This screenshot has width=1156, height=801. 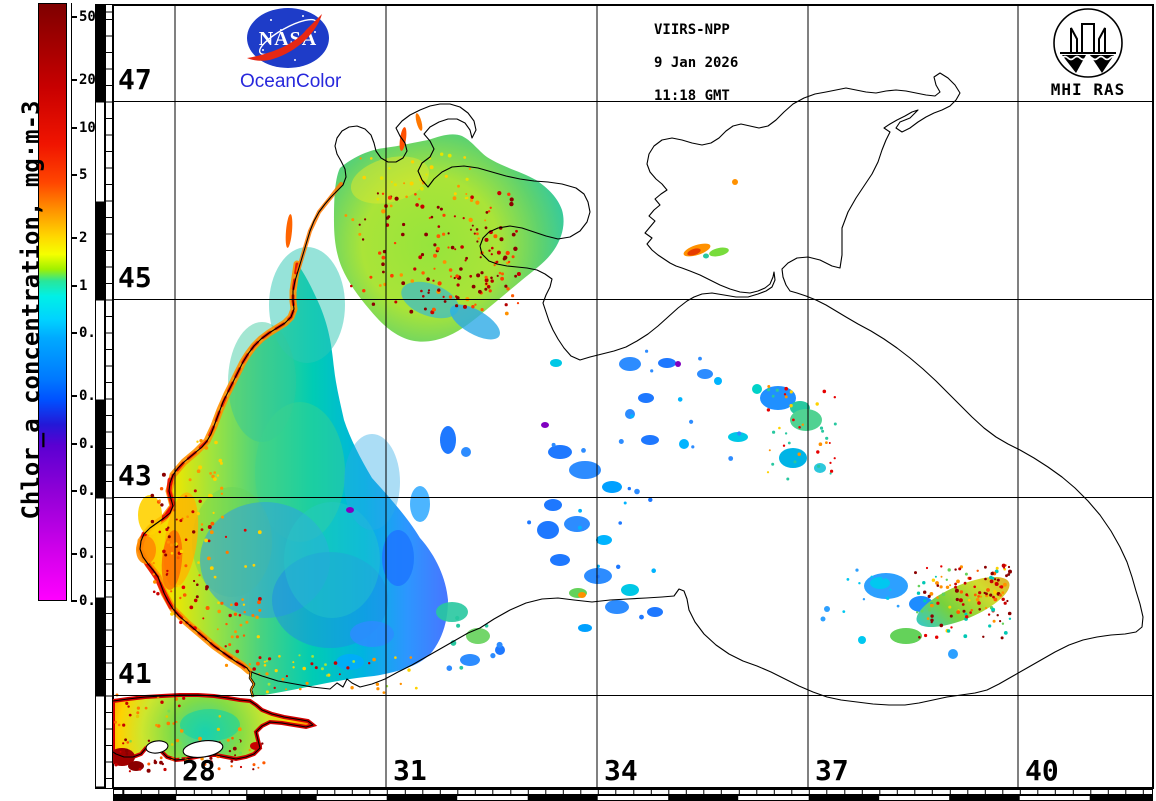 What do you see at coordinates (135, 79) in the screenshot?
I see `latitude-label: 47` at bounding box center [135, 79].